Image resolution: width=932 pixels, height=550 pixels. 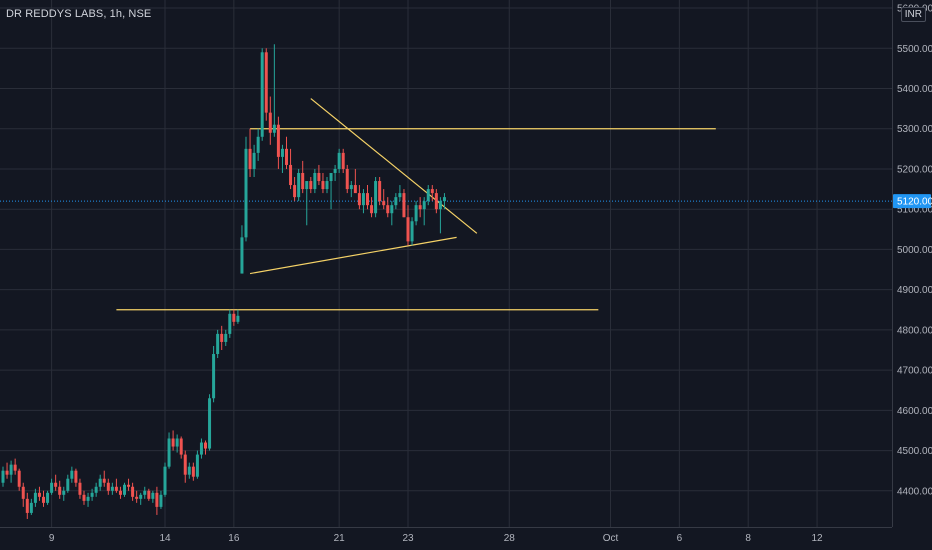 I want to click on y-tick-label: 5400.00, so click(x=914, y=89).